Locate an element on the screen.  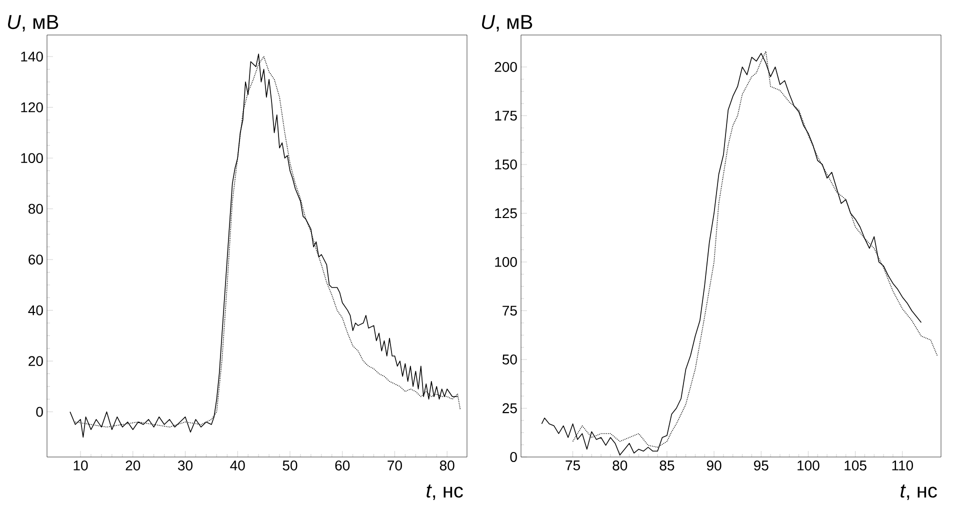
y-tick-label: 175 is located at coordinates (506, 115).